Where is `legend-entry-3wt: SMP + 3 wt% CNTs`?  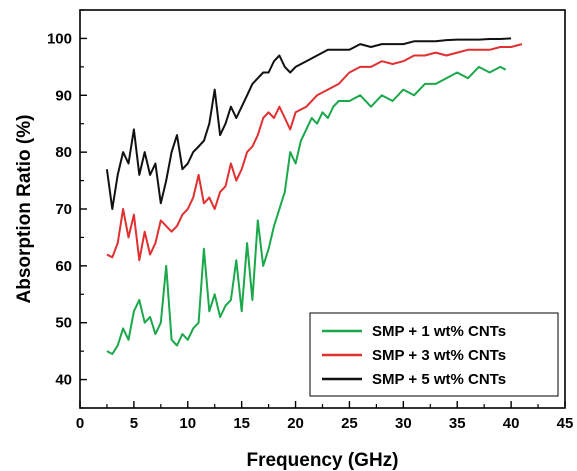 legend-entry-3wt: SMP + 3 wt% CNTs is located at coordinates (414, 355).